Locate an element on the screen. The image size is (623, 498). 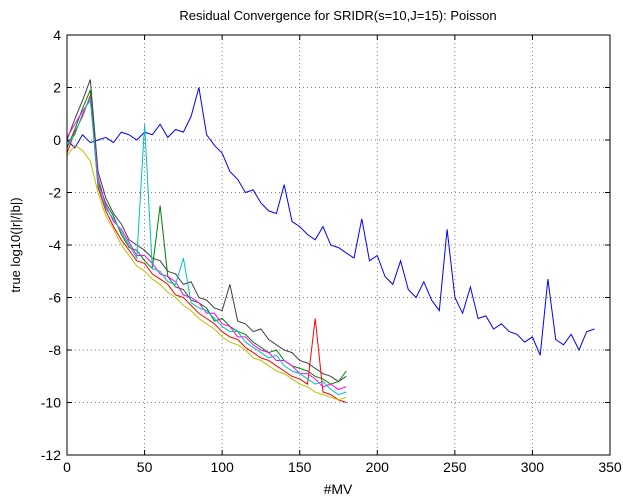
y-tick-label: -4 is located at coordinates (55, 245).